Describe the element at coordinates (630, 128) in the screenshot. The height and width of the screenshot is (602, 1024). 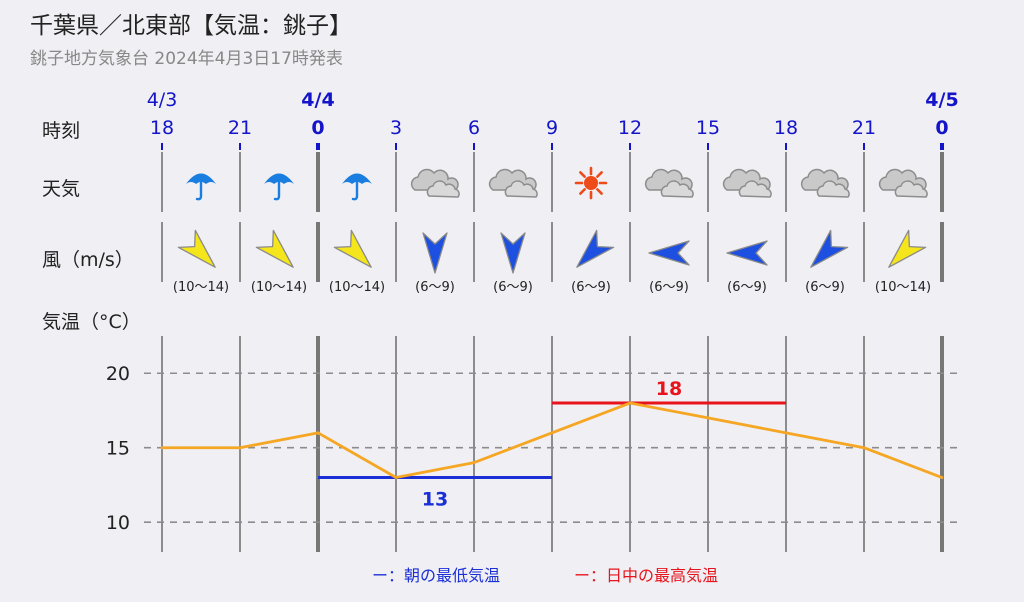
I see `hour-label-6: 12` at that location.